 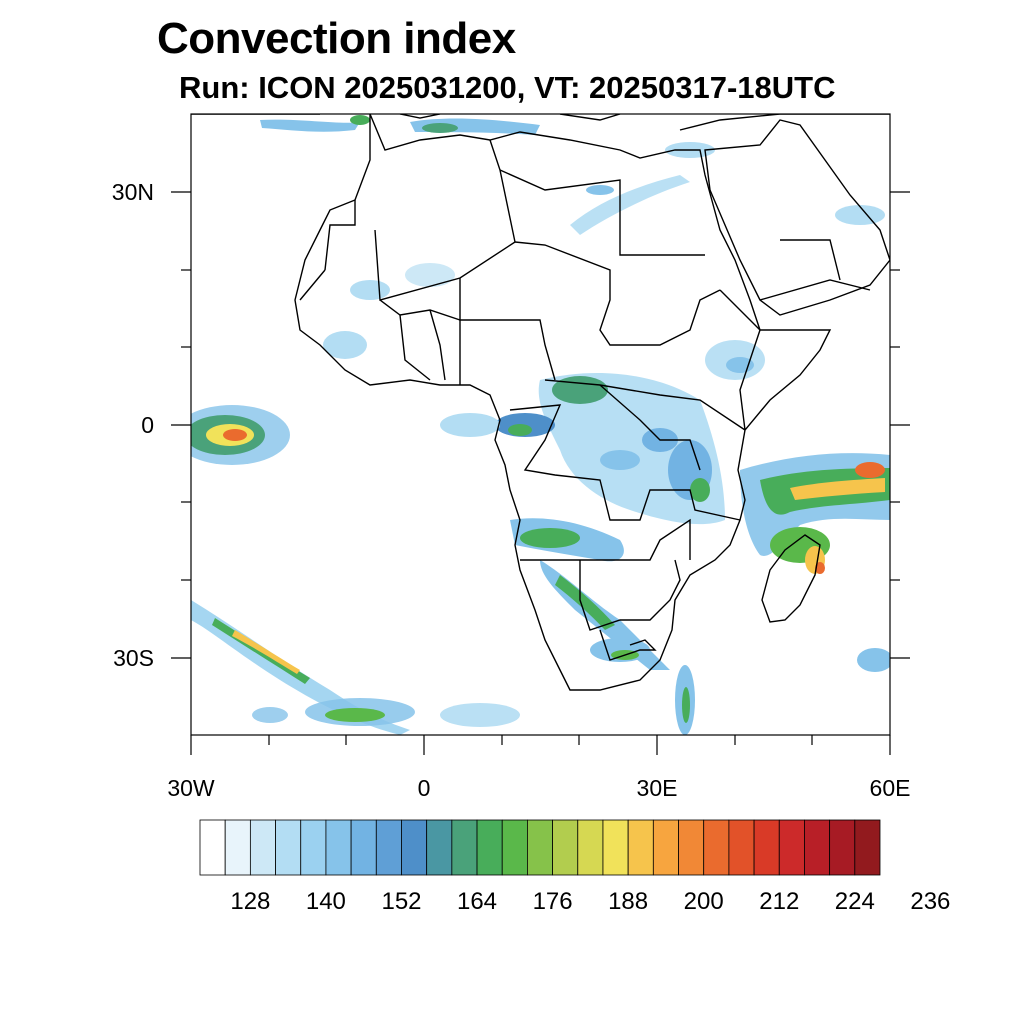 I want to click on colorbar-tick-label: 224, so click(x=854, y=901).